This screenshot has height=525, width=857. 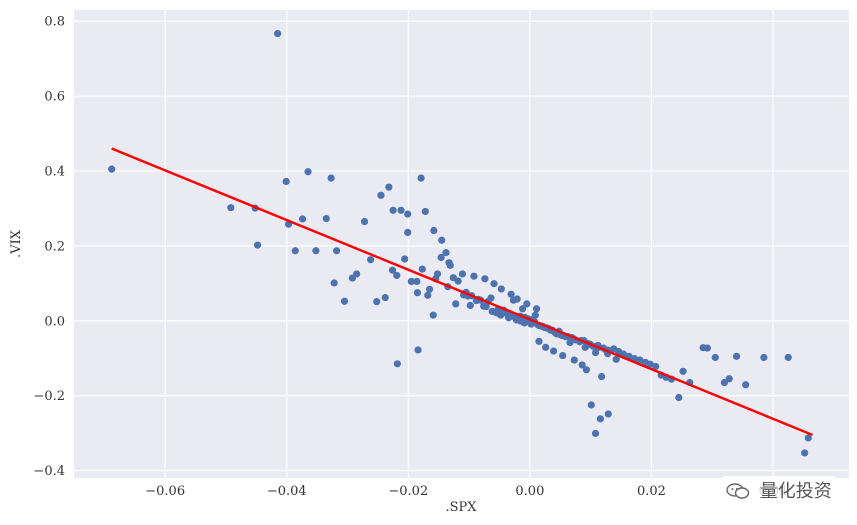 I want to click on x-tick-labels: −0.06−0.04−0.020.000.020.04, so click(x=466, y=491).